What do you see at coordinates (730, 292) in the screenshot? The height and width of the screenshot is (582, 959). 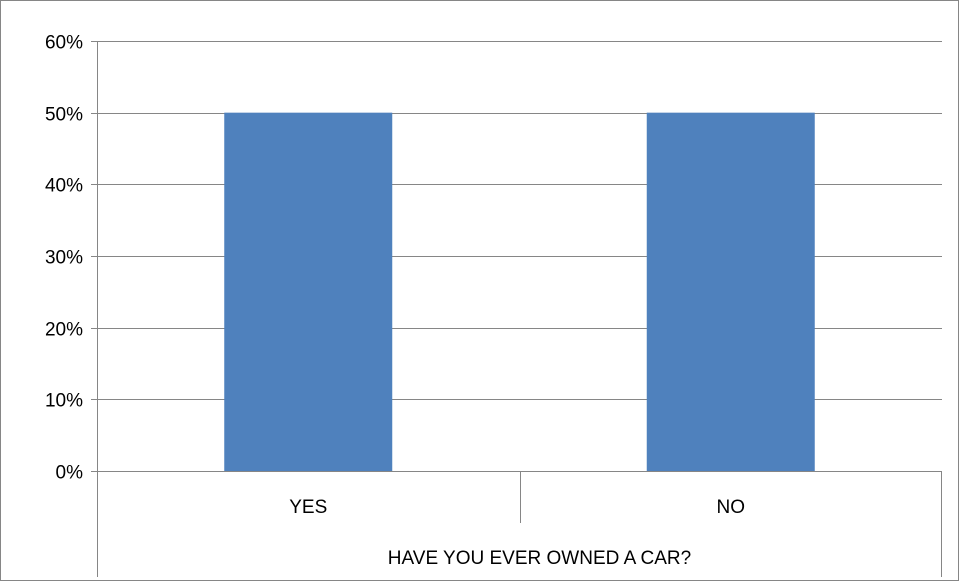 I see `bar-no` at bounding box center [730, 292].